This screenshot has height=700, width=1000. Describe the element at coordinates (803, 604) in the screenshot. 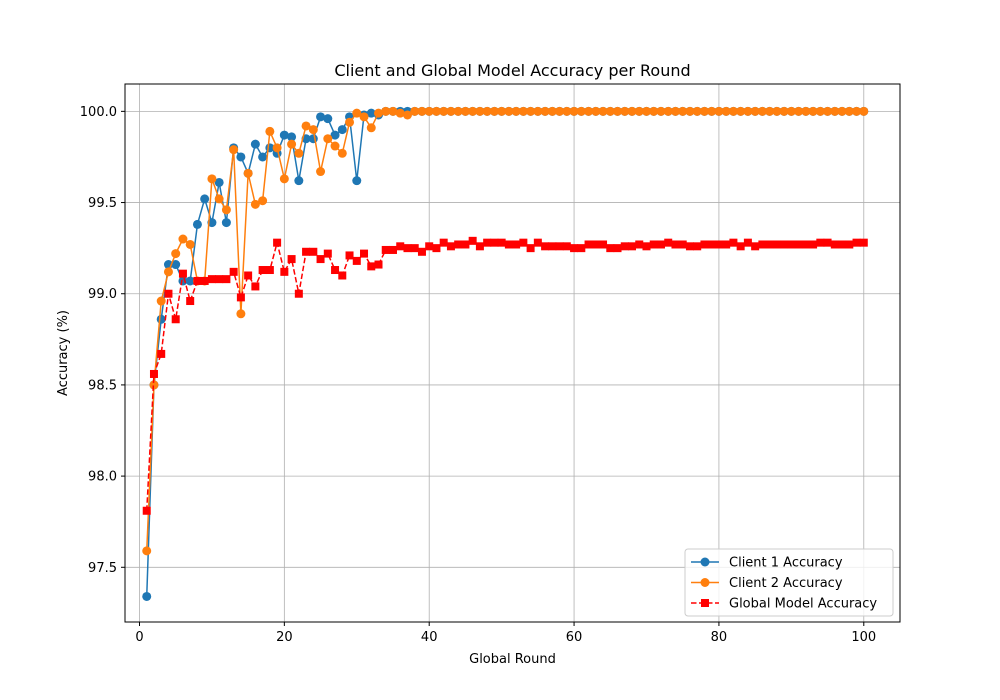

I see `legend-label: Global Model Accuracy` at that location.